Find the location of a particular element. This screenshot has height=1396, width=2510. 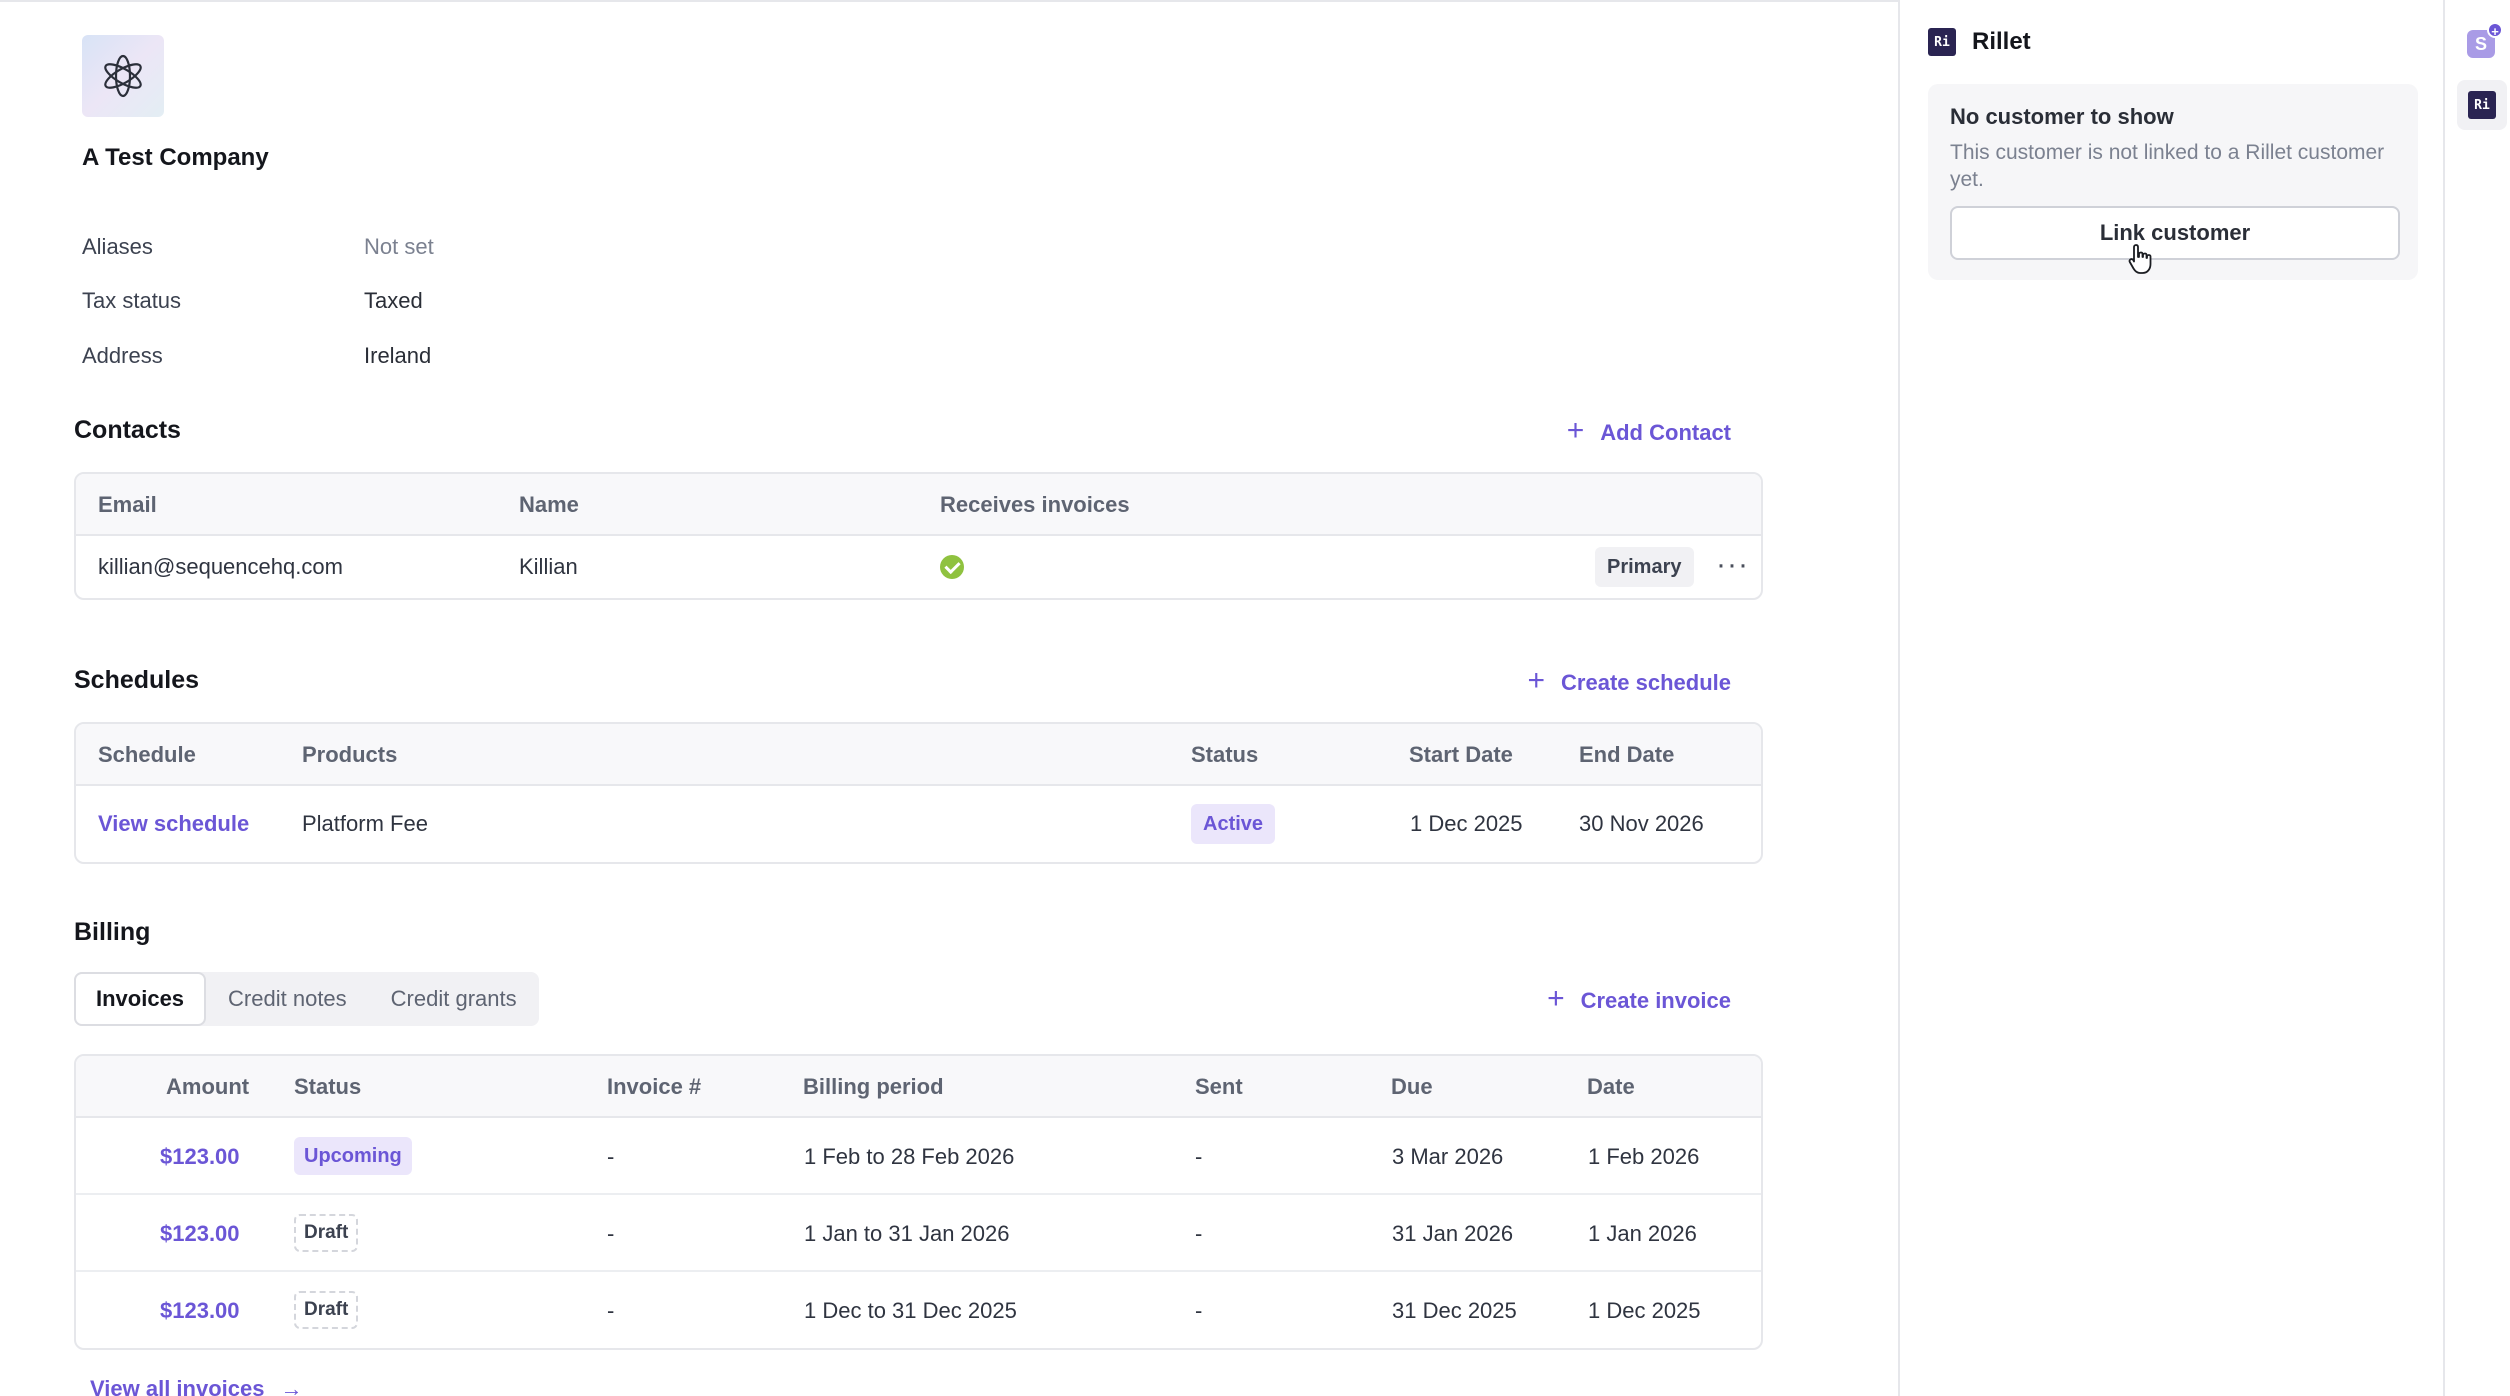

col-schedule: Schedule is located at coordinates (147, 754).